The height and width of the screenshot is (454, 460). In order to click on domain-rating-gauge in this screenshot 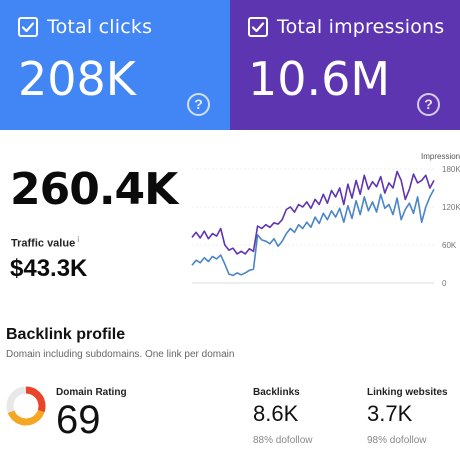, I will do `click(26, 406)`.